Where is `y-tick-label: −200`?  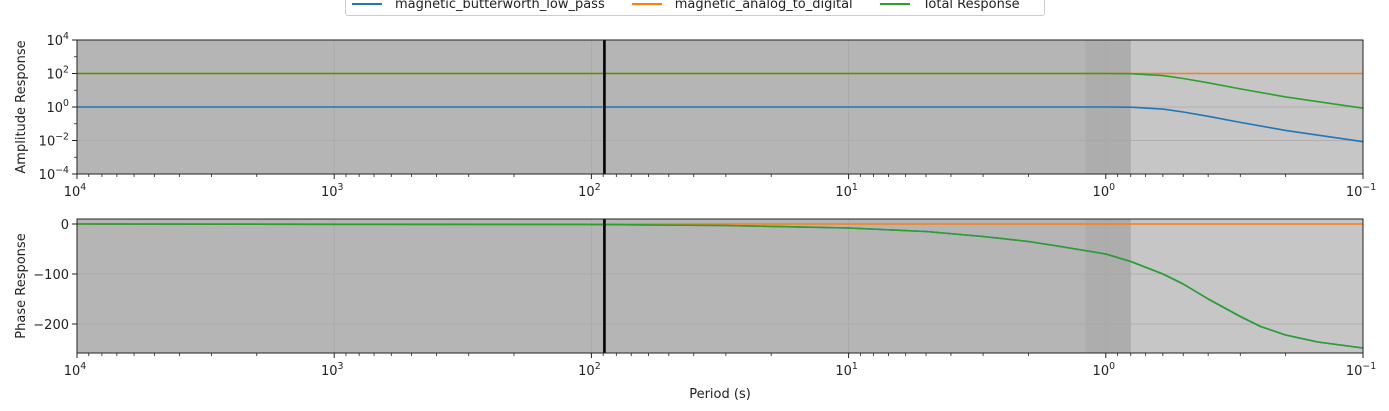 y-tick-label: −200 is located at coordinates (51, 325).